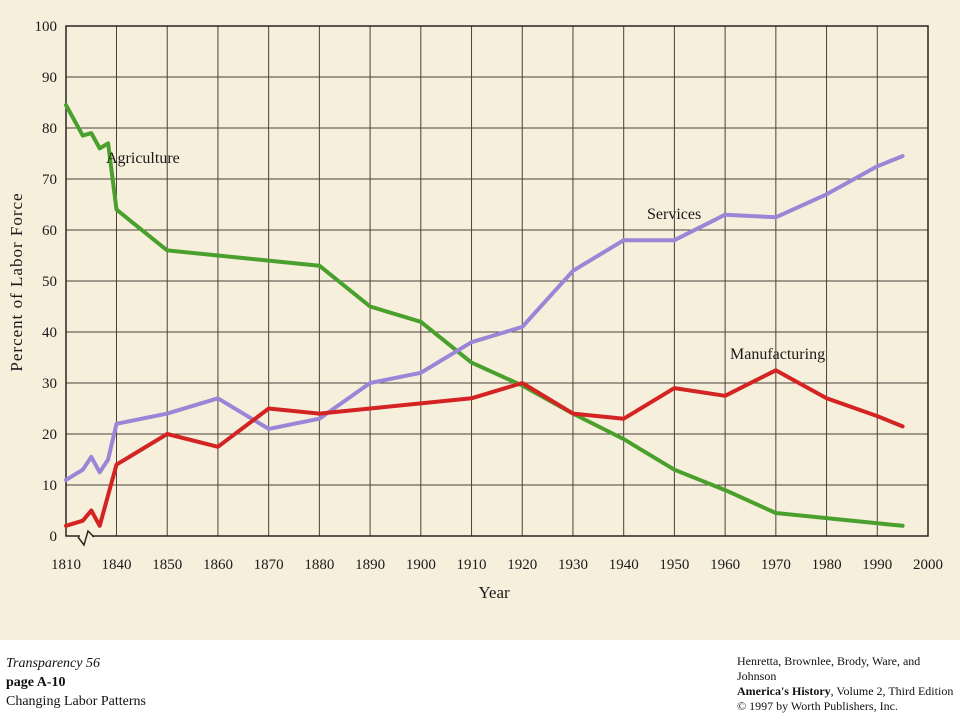 This screenshot has width=960, height=720. I want to click on x-tick-1990: 1990, so click(877, 565).